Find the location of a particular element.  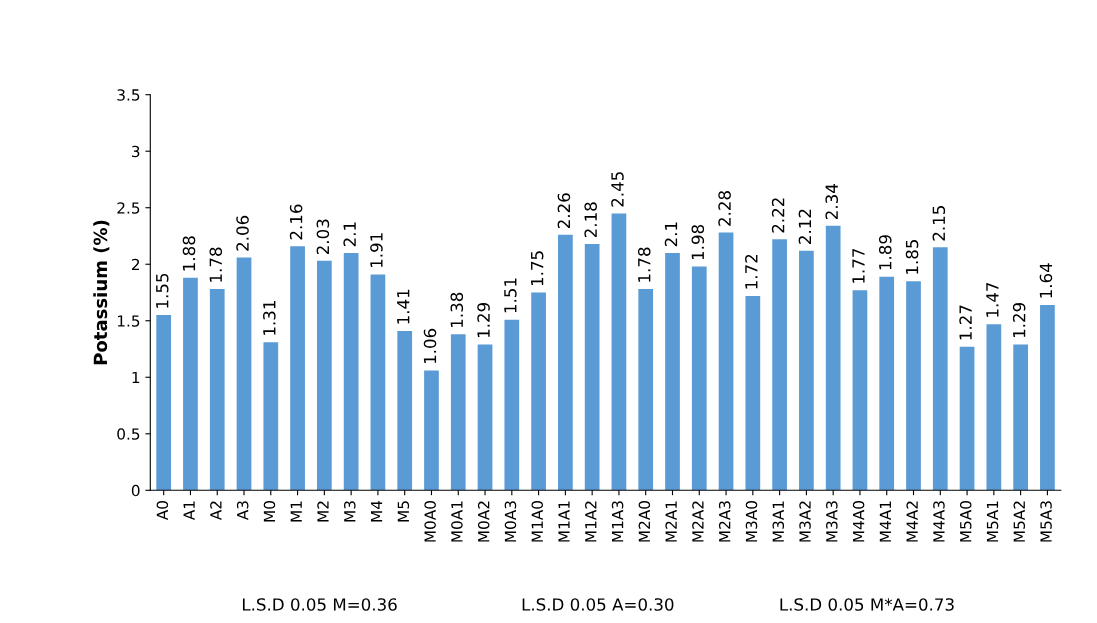

x-tick-label: A2 is located at coordinates (216, 511).